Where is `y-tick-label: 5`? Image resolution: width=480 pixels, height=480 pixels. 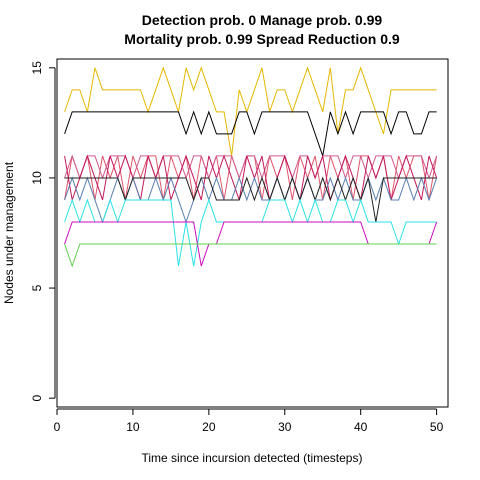
y-tick-label: 5 is located at coordinates (37, 287).